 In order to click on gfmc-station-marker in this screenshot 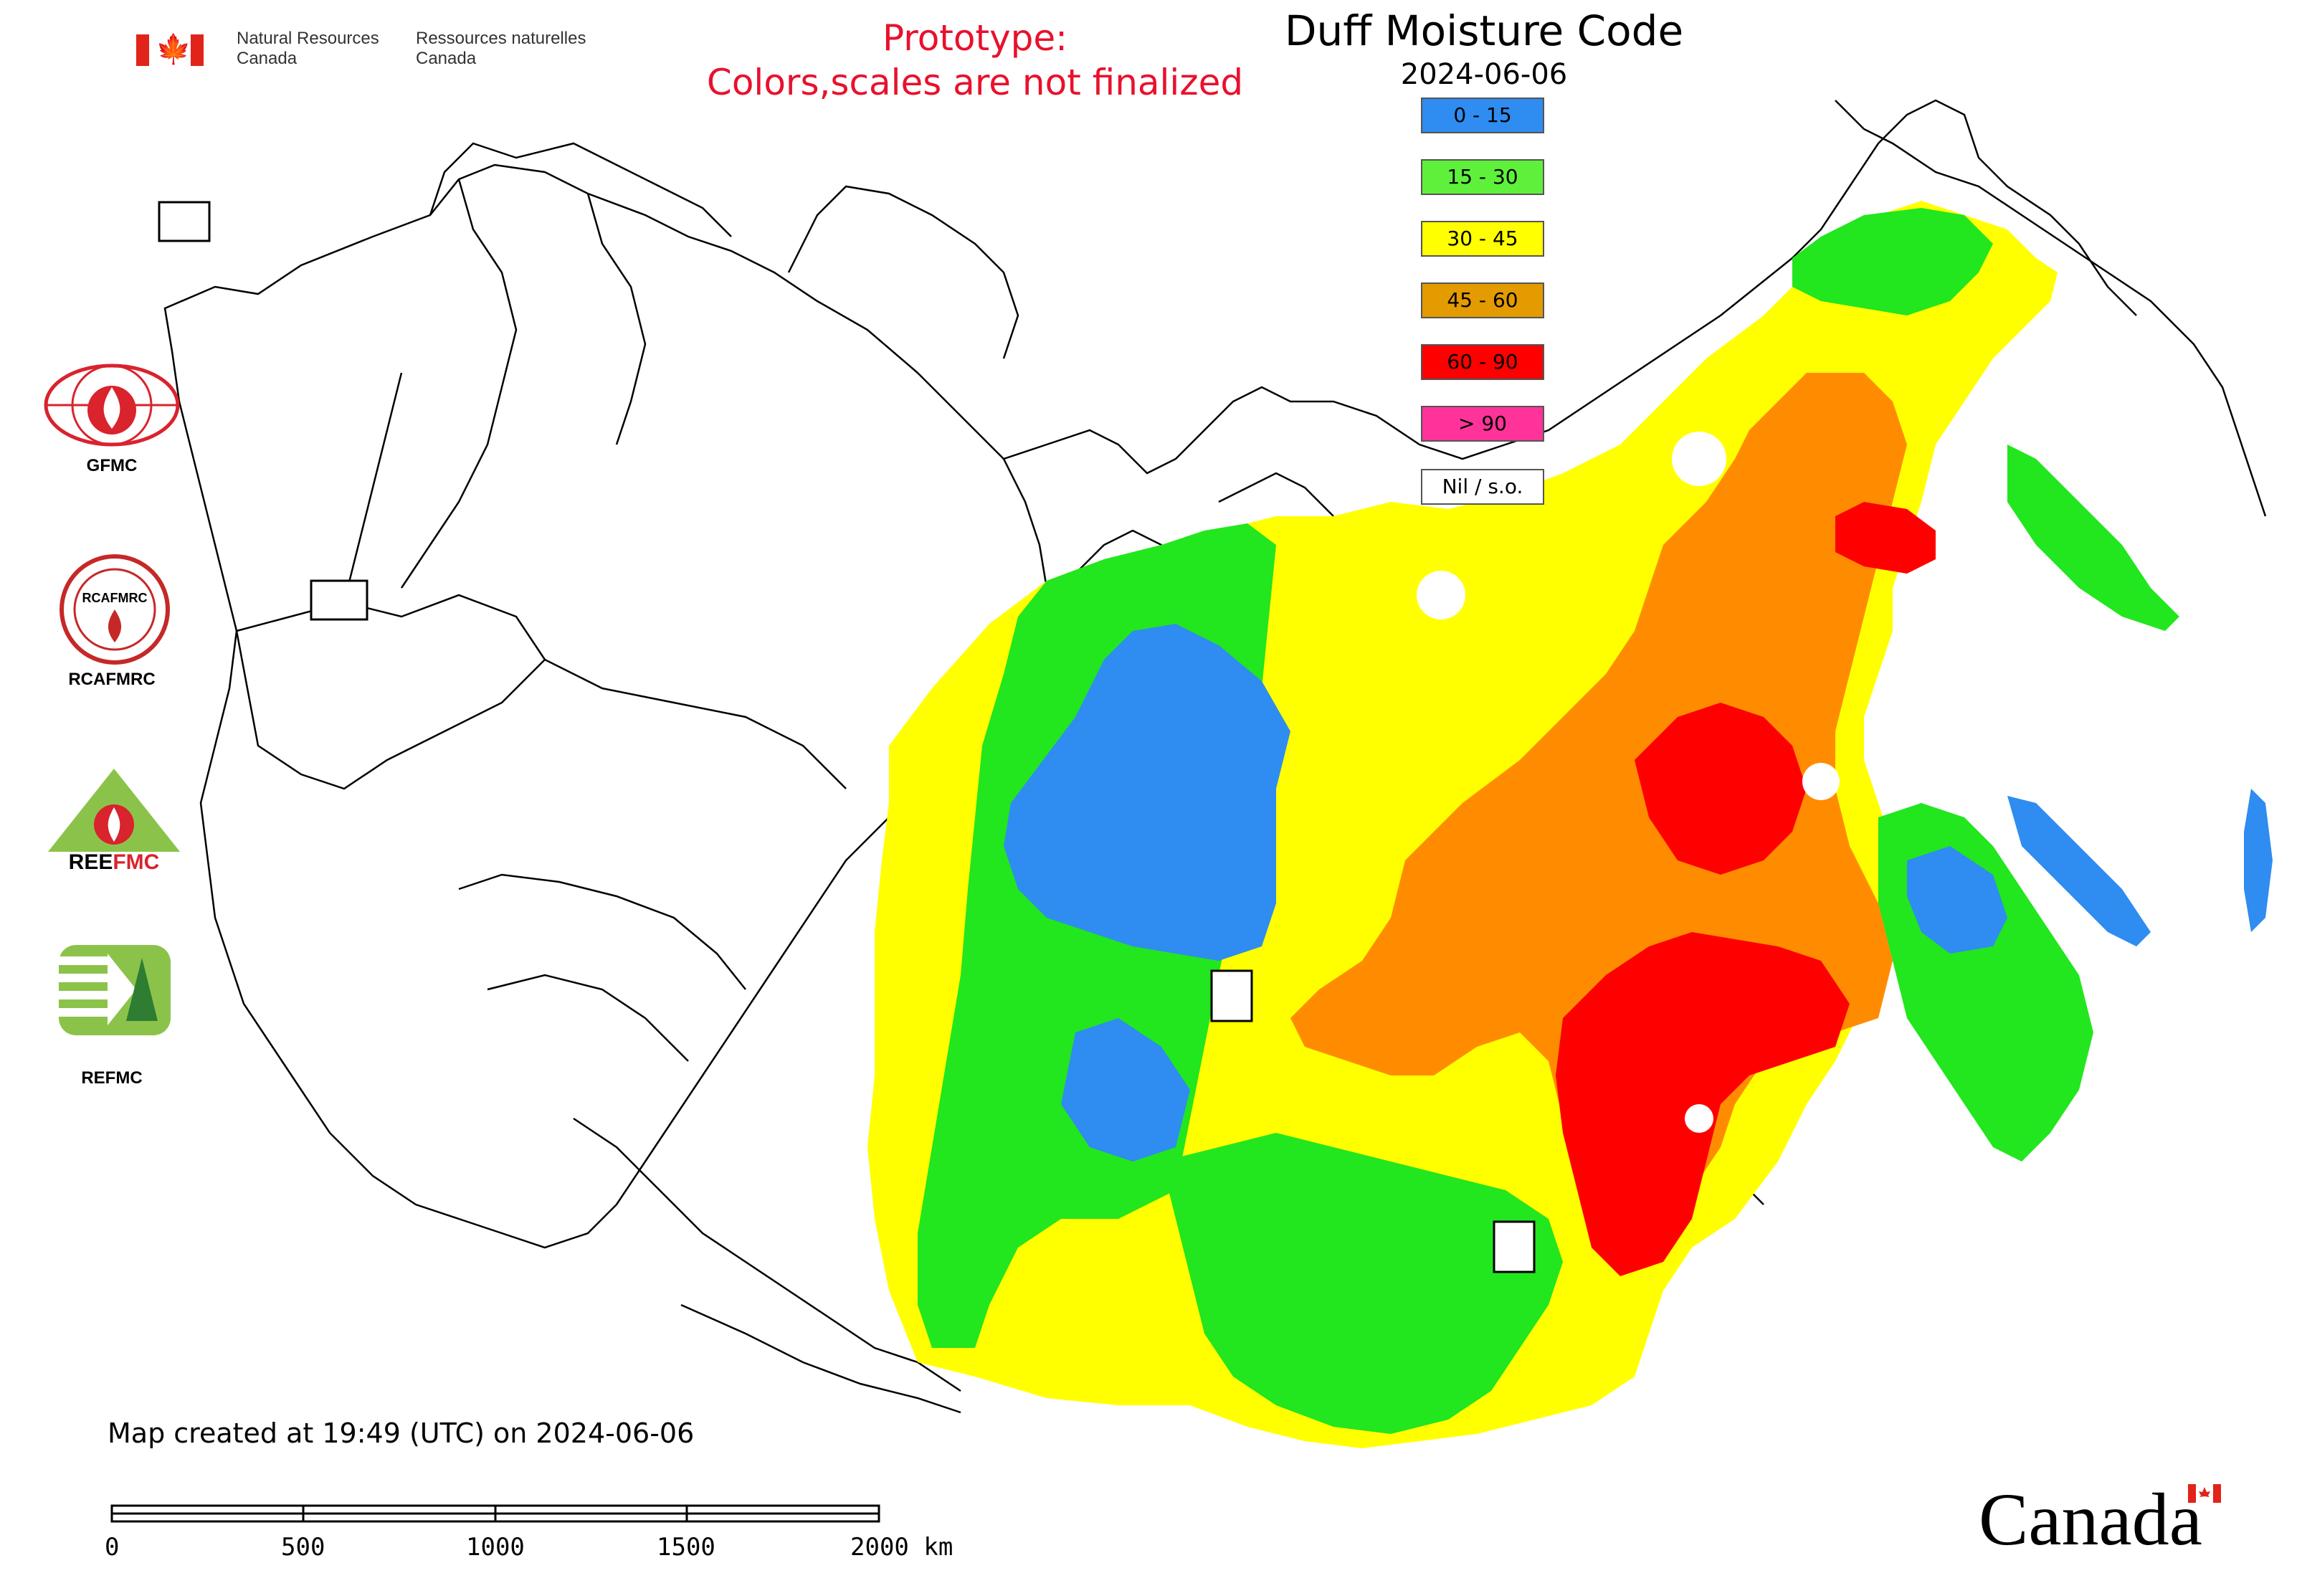, I will do `click(184, 221)`.